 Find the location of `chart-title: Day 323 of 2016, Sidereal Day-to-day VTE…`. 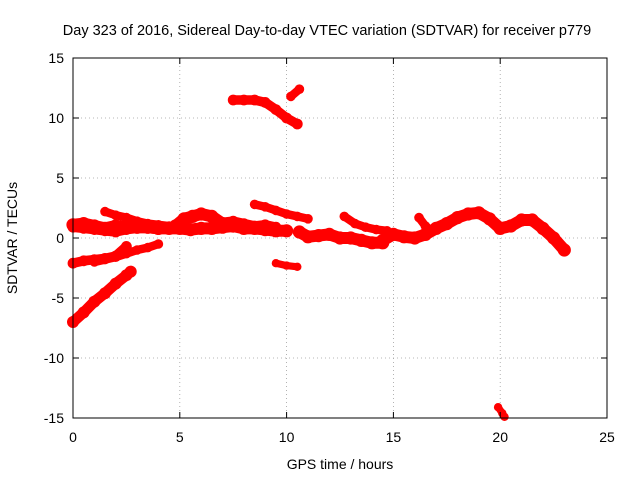

chart-title: Day 323 of 2016, Sidereal Day-to-day VTE… is located at coordinates (327, 31).